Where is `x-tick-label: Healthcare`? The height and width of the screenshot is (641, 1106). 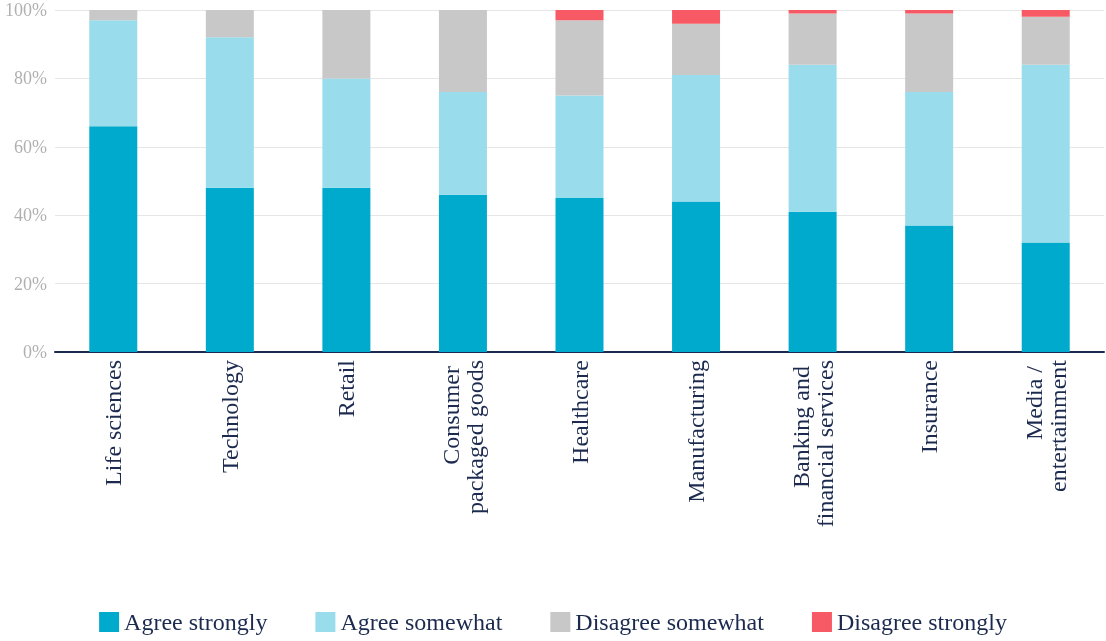 x-tick-label: Healthcare is located at coordinates (579, 412).